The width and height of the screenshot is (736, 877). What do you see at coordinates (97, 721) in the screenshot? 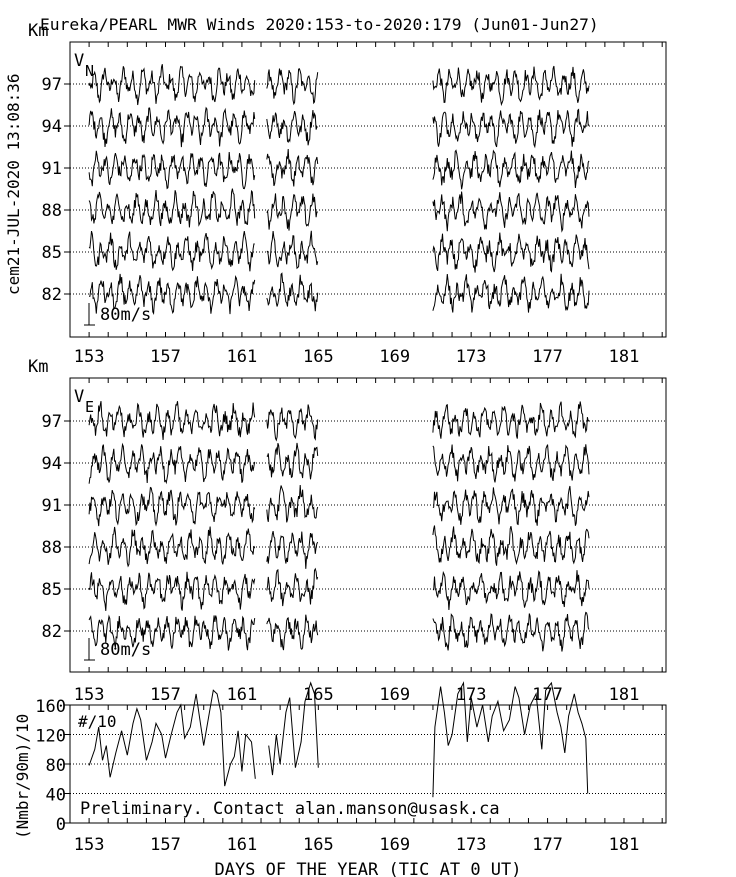
I see `panel-label-count: #/10` at bounding box center [97, 721].